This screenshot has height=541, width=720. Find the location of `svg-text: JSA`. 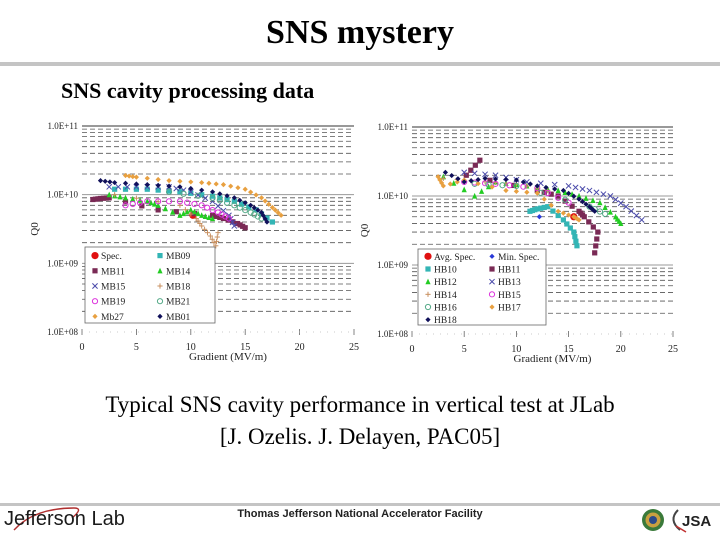

svg-text: JSA is located at coordinates (696, 521).